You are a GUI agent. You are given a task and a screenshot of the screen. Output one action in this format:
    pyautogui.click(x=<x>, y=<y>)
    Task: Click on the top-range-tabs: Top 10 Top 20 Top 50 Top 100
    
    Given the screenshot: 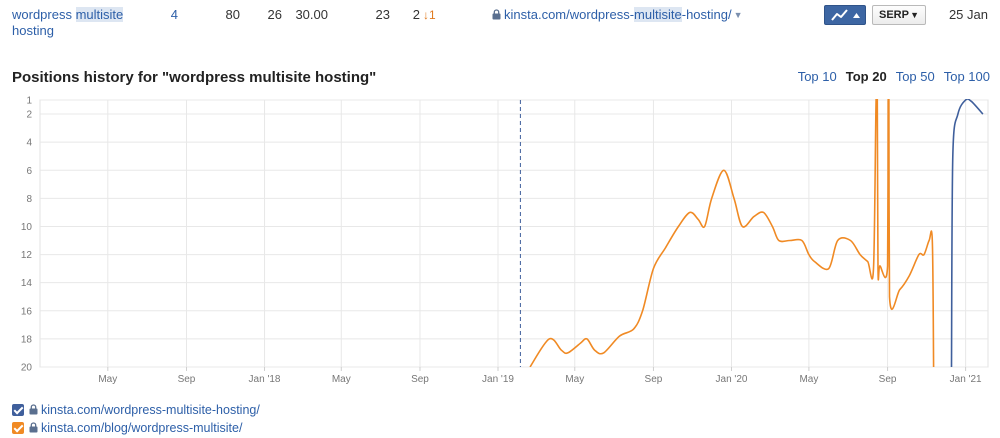 What is the action you would take?
    pyautogui.click(x=889, y=76)
    